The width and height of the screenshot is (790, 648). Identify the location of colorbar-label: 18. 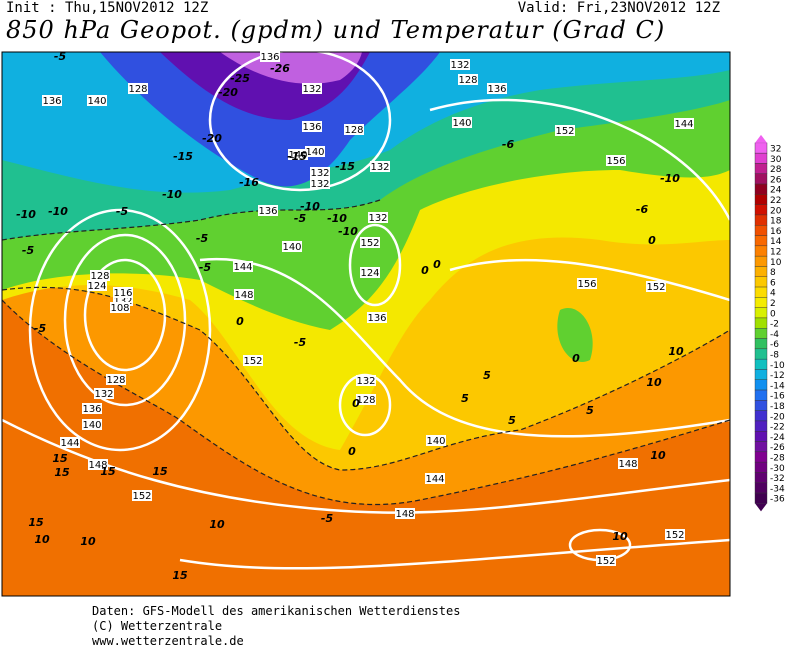
(776, 222).